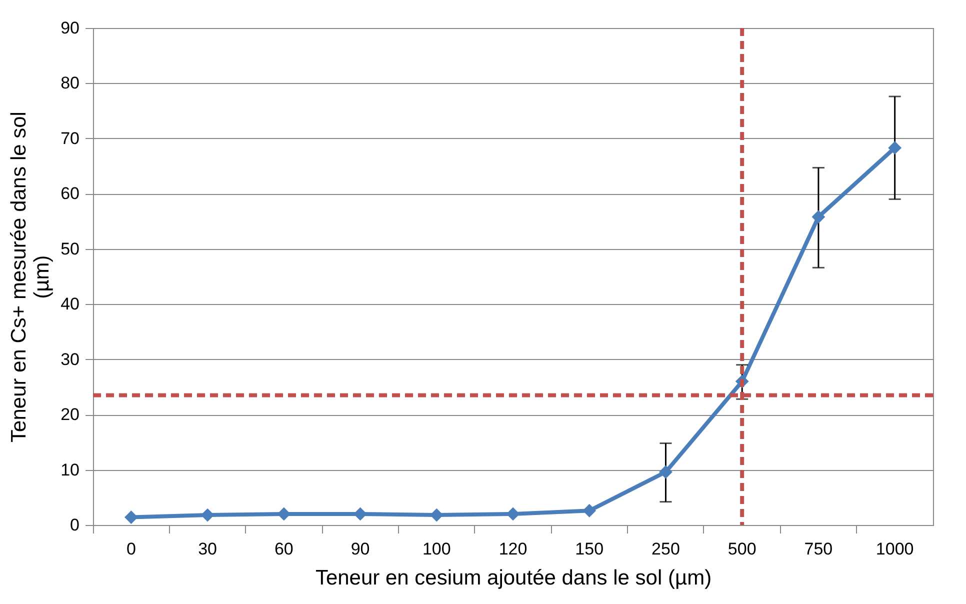 This screenshot has width=966, height=604. What do you see at coordinates (70, 304) in the screenshot?
I see `y-tick-label: 40` at bounding box center [70, 304].